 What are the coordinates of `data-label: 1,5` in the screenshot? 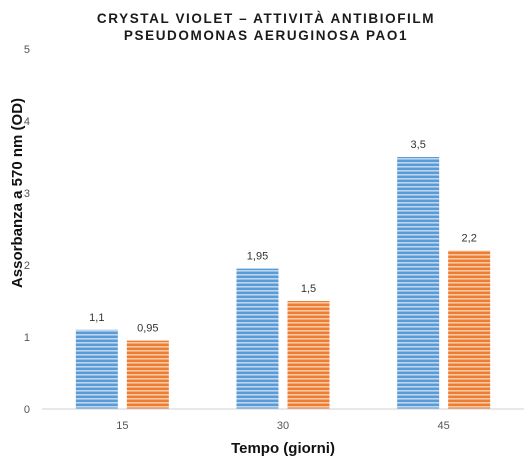 It's located at (308, 289).